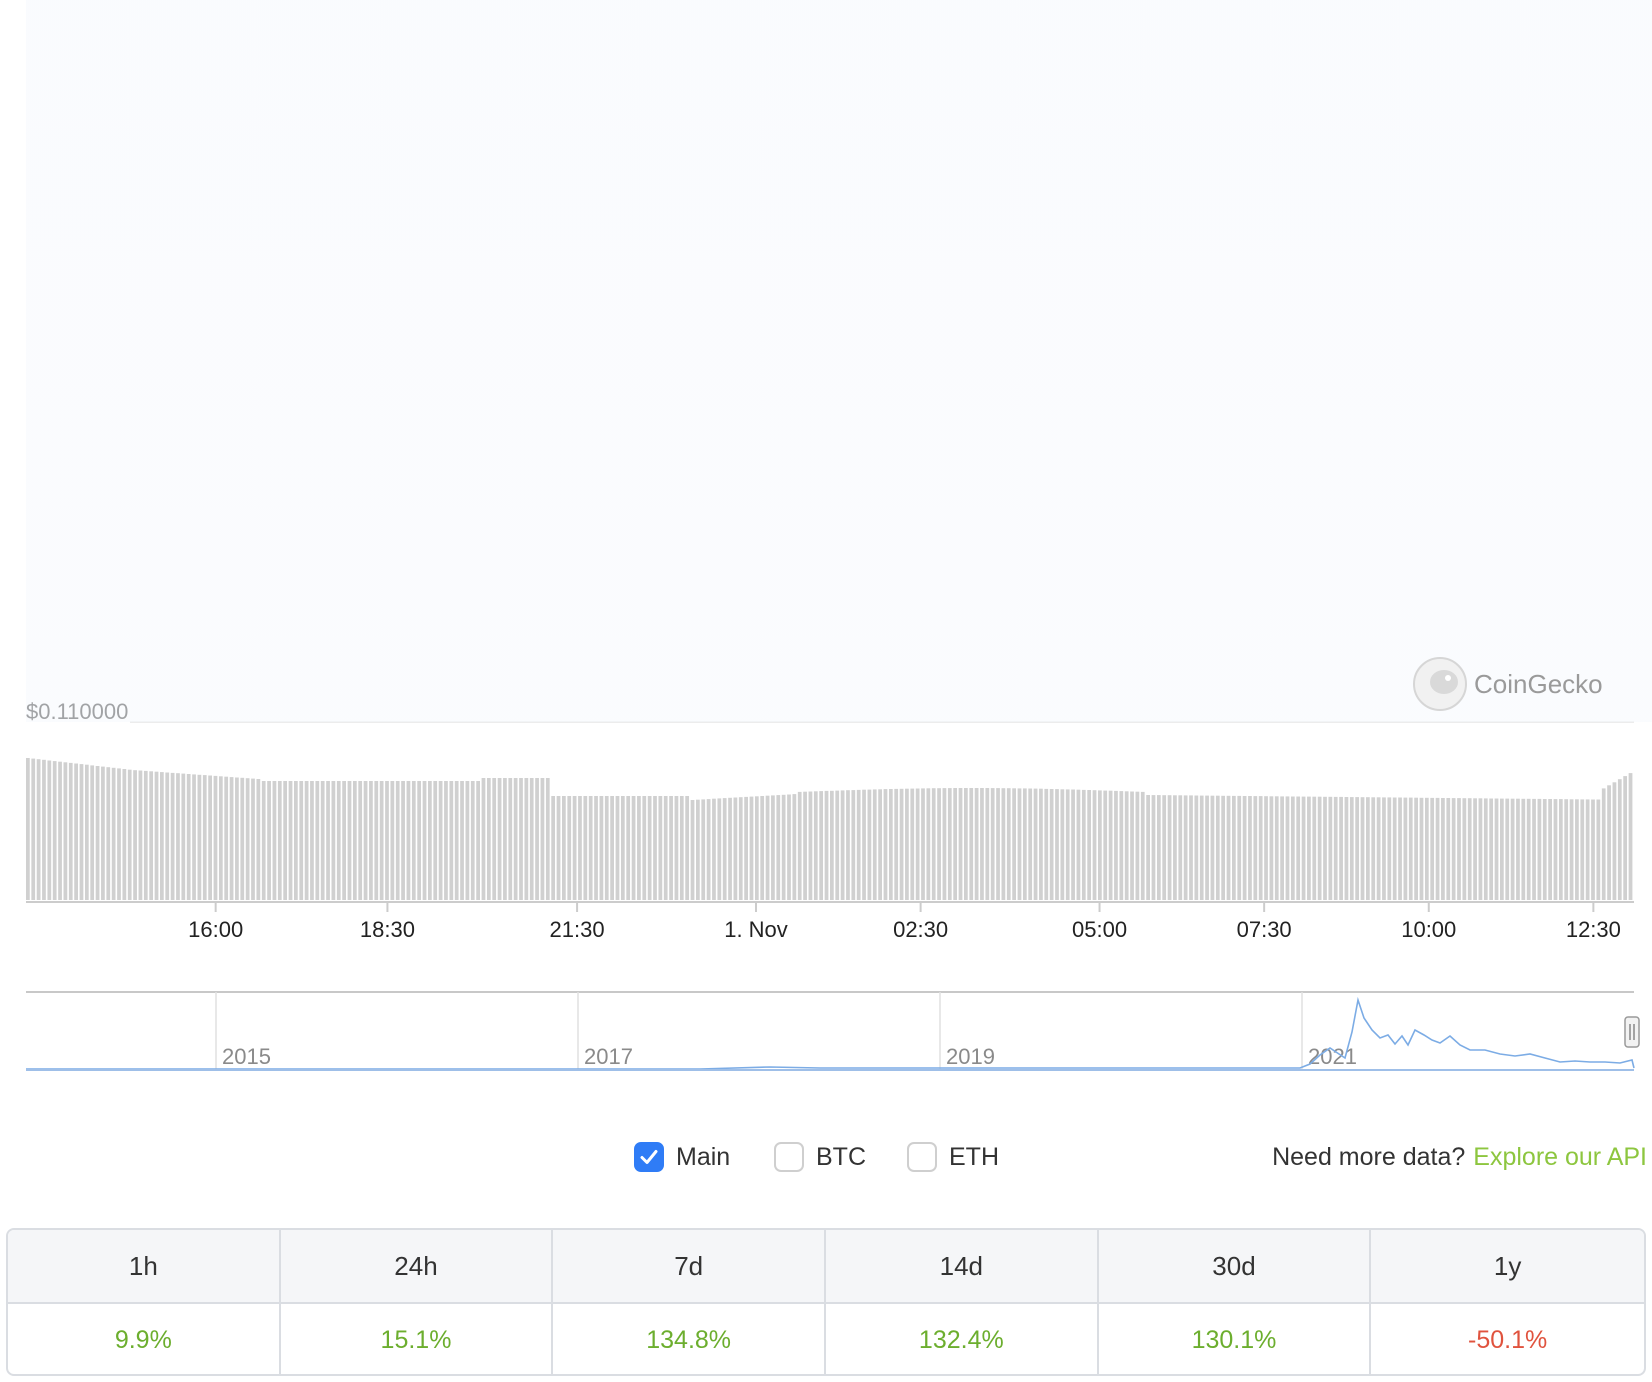  What do you see at coordinates (417, 1339) in the screenshot?
I see `change-24h: 15.1%` at bounding box center [417, 1339].